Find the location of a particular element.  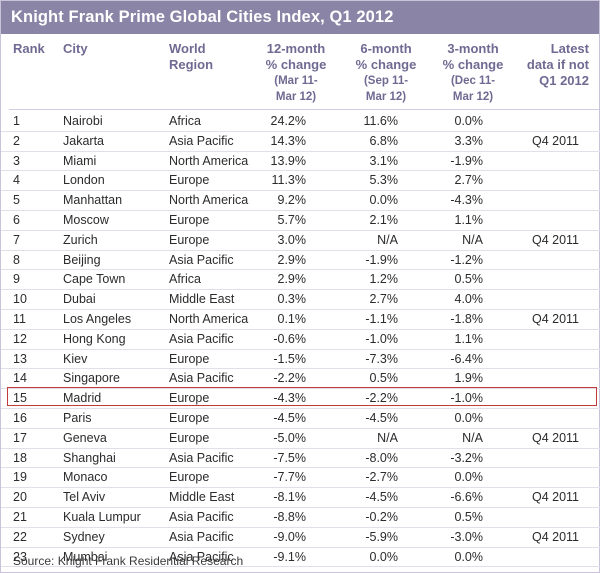

cell-12-month: 9.2% is located at coordinates (292, 200).